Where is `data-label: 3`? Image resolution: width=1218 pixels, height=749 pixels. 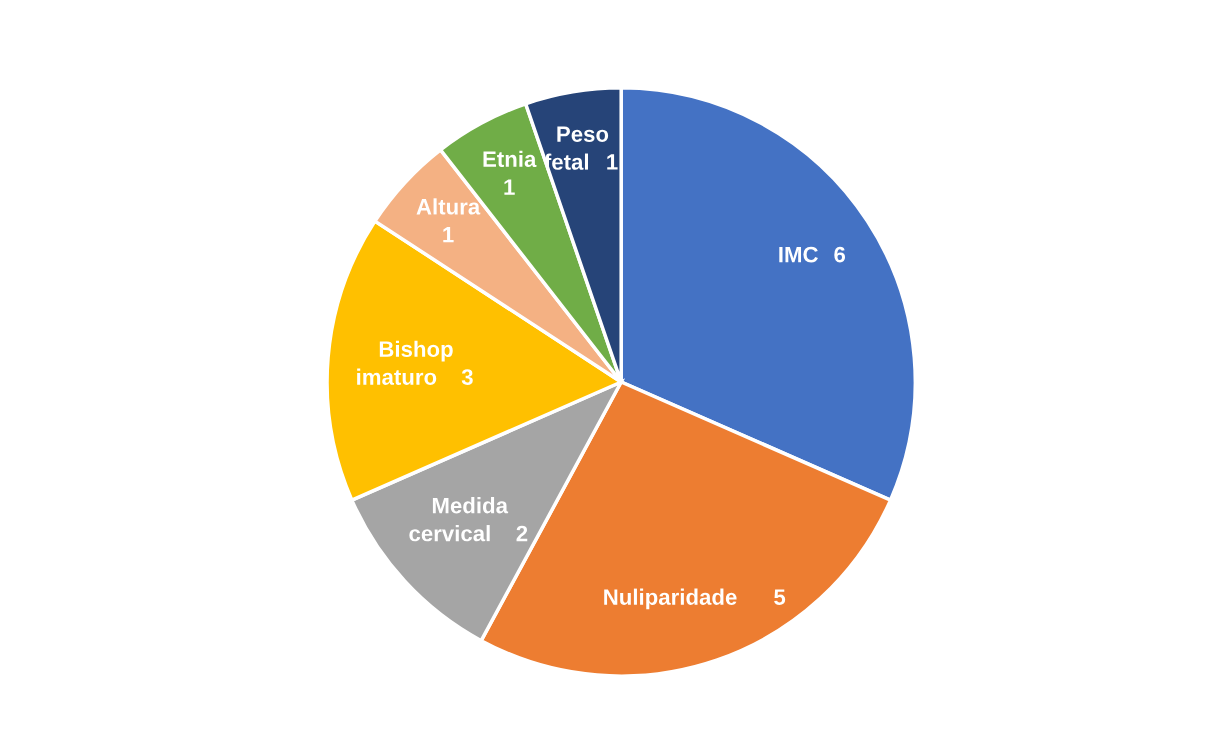
data-label: 3 is located at coordinates (467, 377).